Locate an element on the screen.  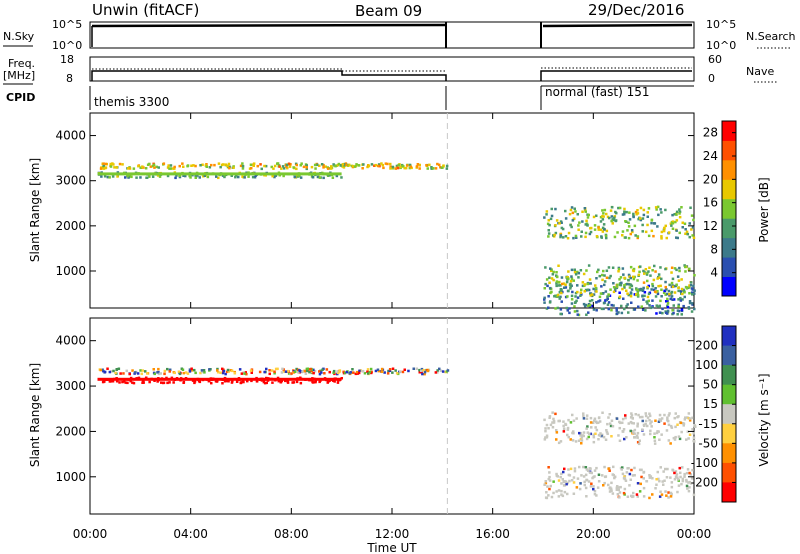
station-title: Unwin (fitACF) is located at coordinates (145, 10).